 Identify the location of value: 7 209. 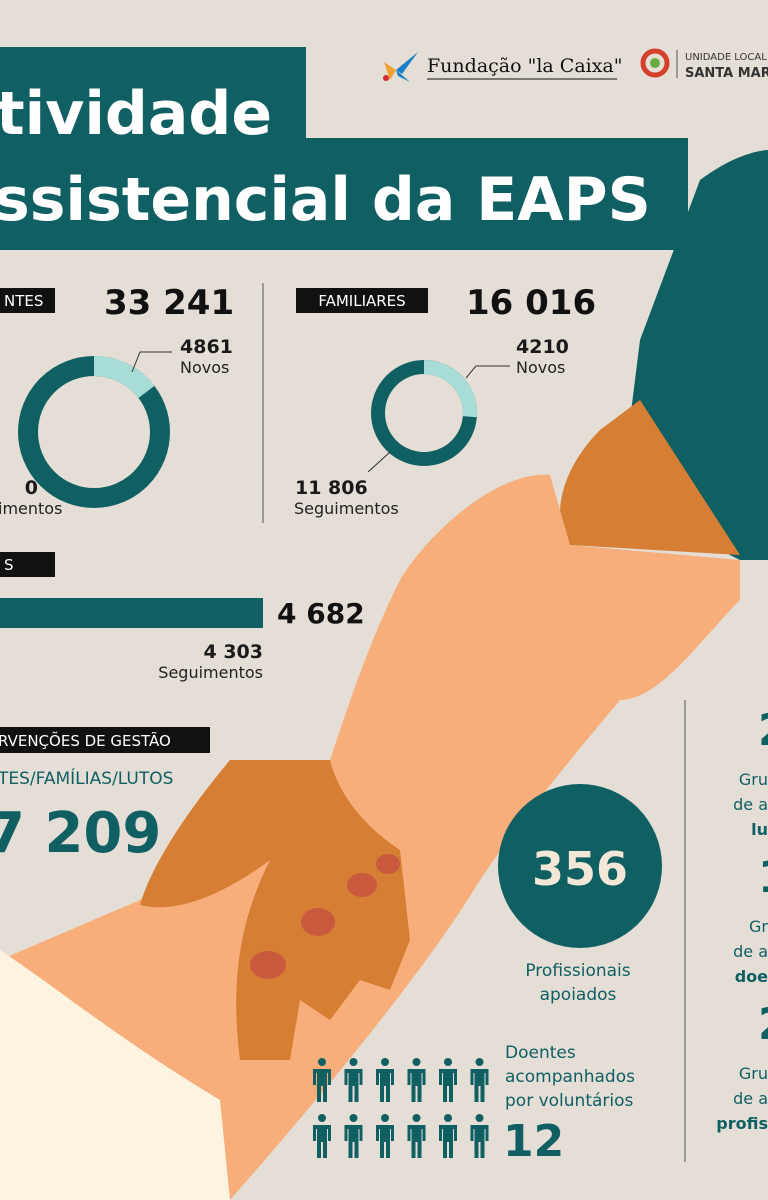
(80, 833).